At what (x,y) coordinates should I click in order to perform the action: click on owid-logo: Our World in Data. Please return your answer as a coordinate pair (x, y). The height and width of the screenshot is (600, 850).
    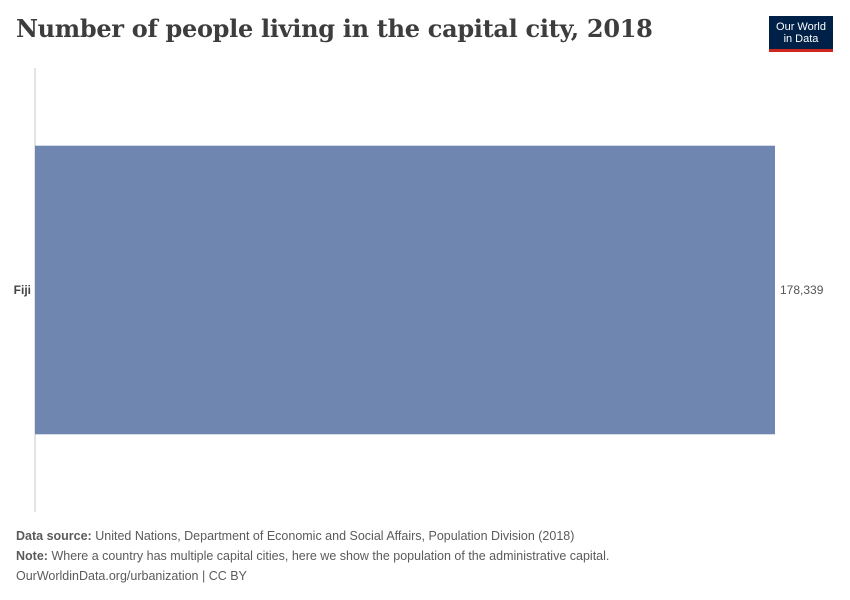
    Looking at the image, I should click on (801, 34).